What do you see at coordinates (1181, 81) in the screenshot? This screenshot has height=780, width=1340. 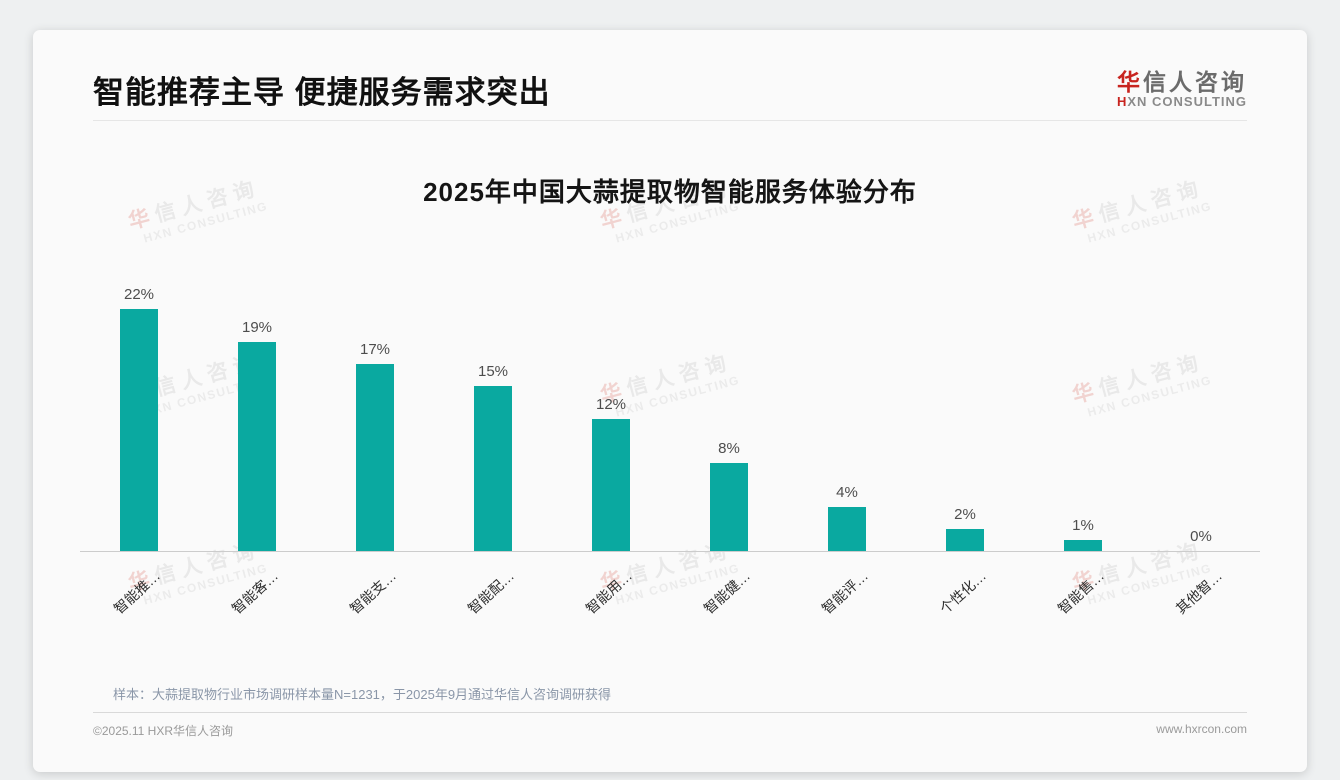 I see `logo-chinese-name: 华信人咨询` at bounding box center [1181, 81].